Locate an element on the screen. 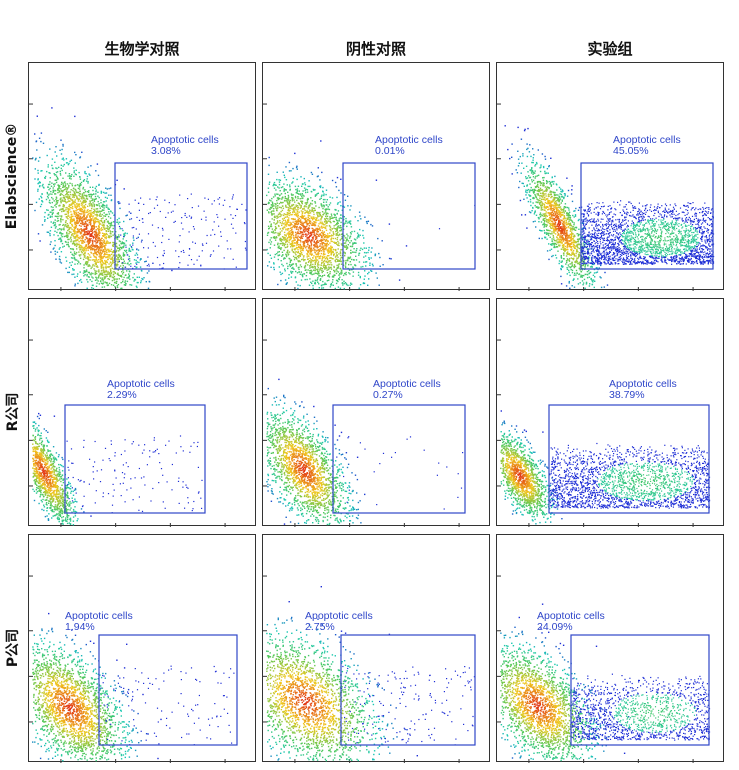 Image resolution: width=739 pixels, height=770 pixels. panel-r0-c2: Apoptotic cells 45.05% is located at coordinates (610, 176).